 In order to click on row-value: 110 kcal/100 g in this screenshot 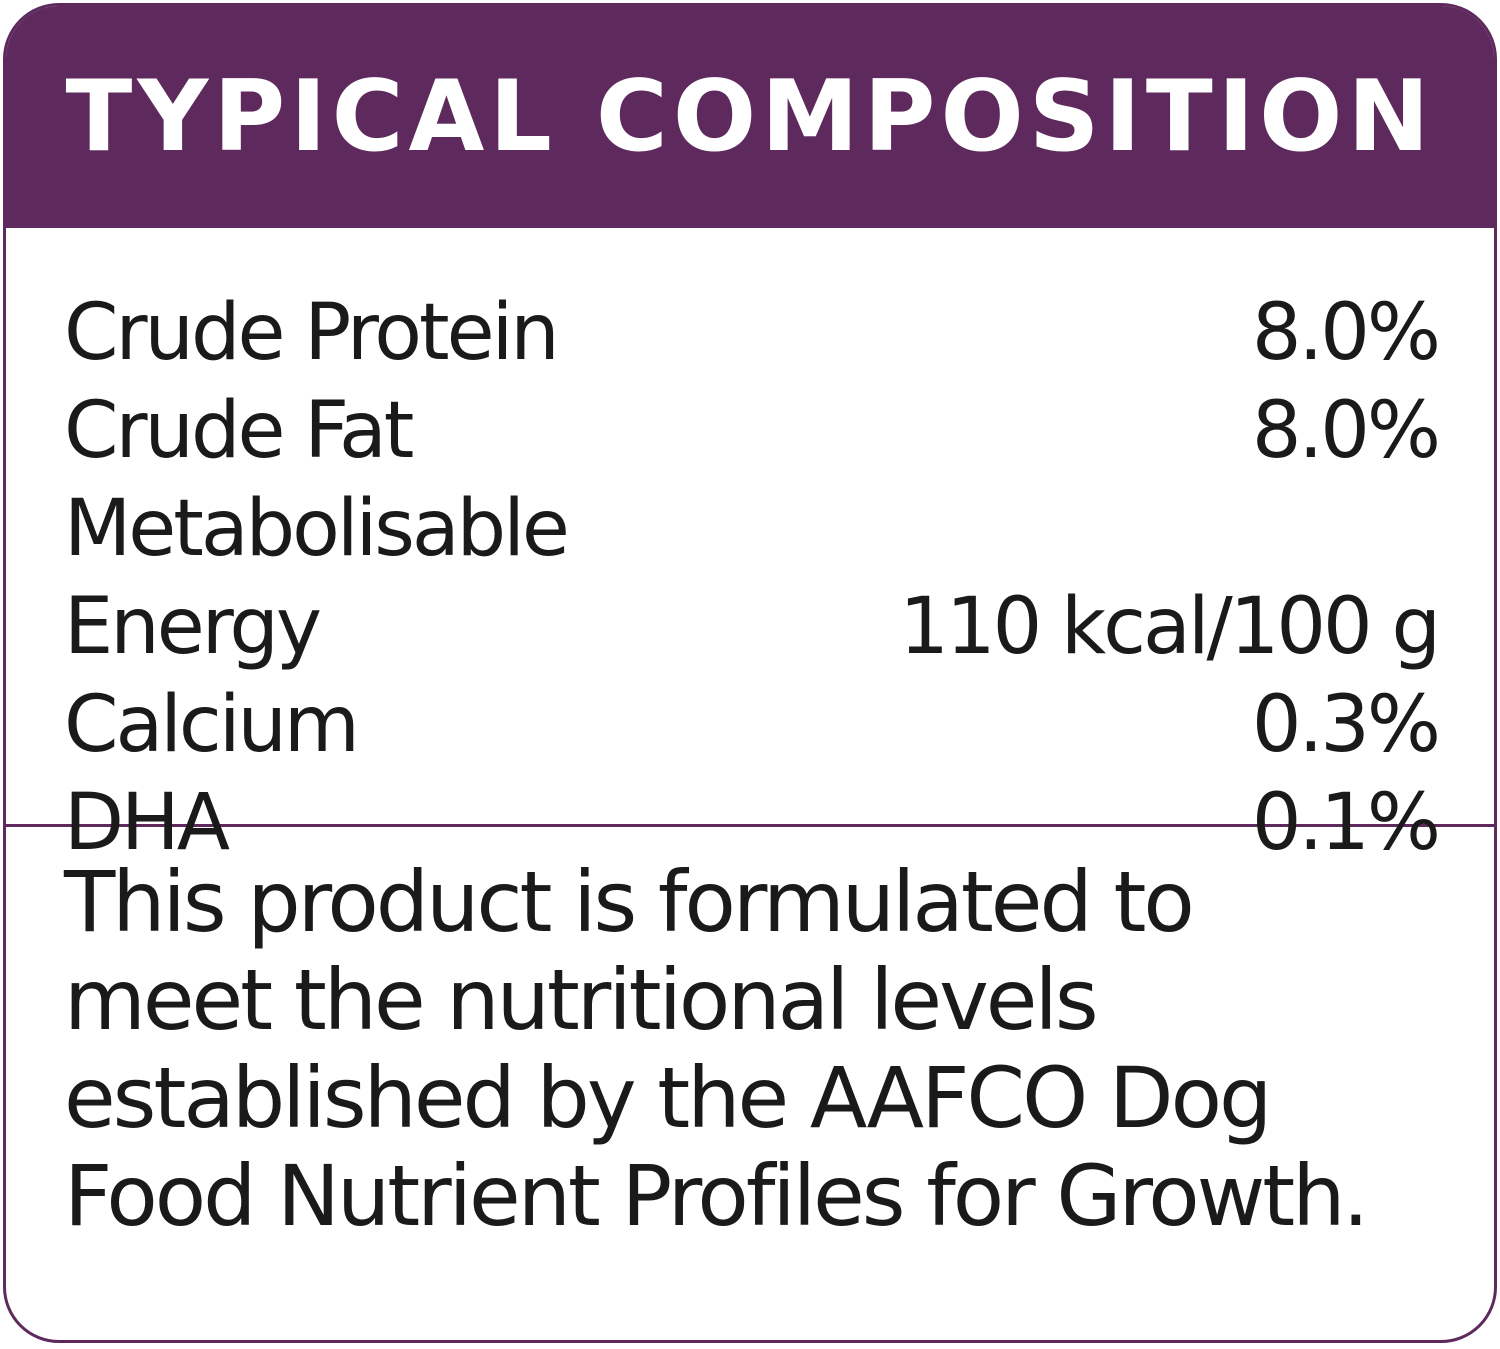, I will do `click(1170, 627)`.